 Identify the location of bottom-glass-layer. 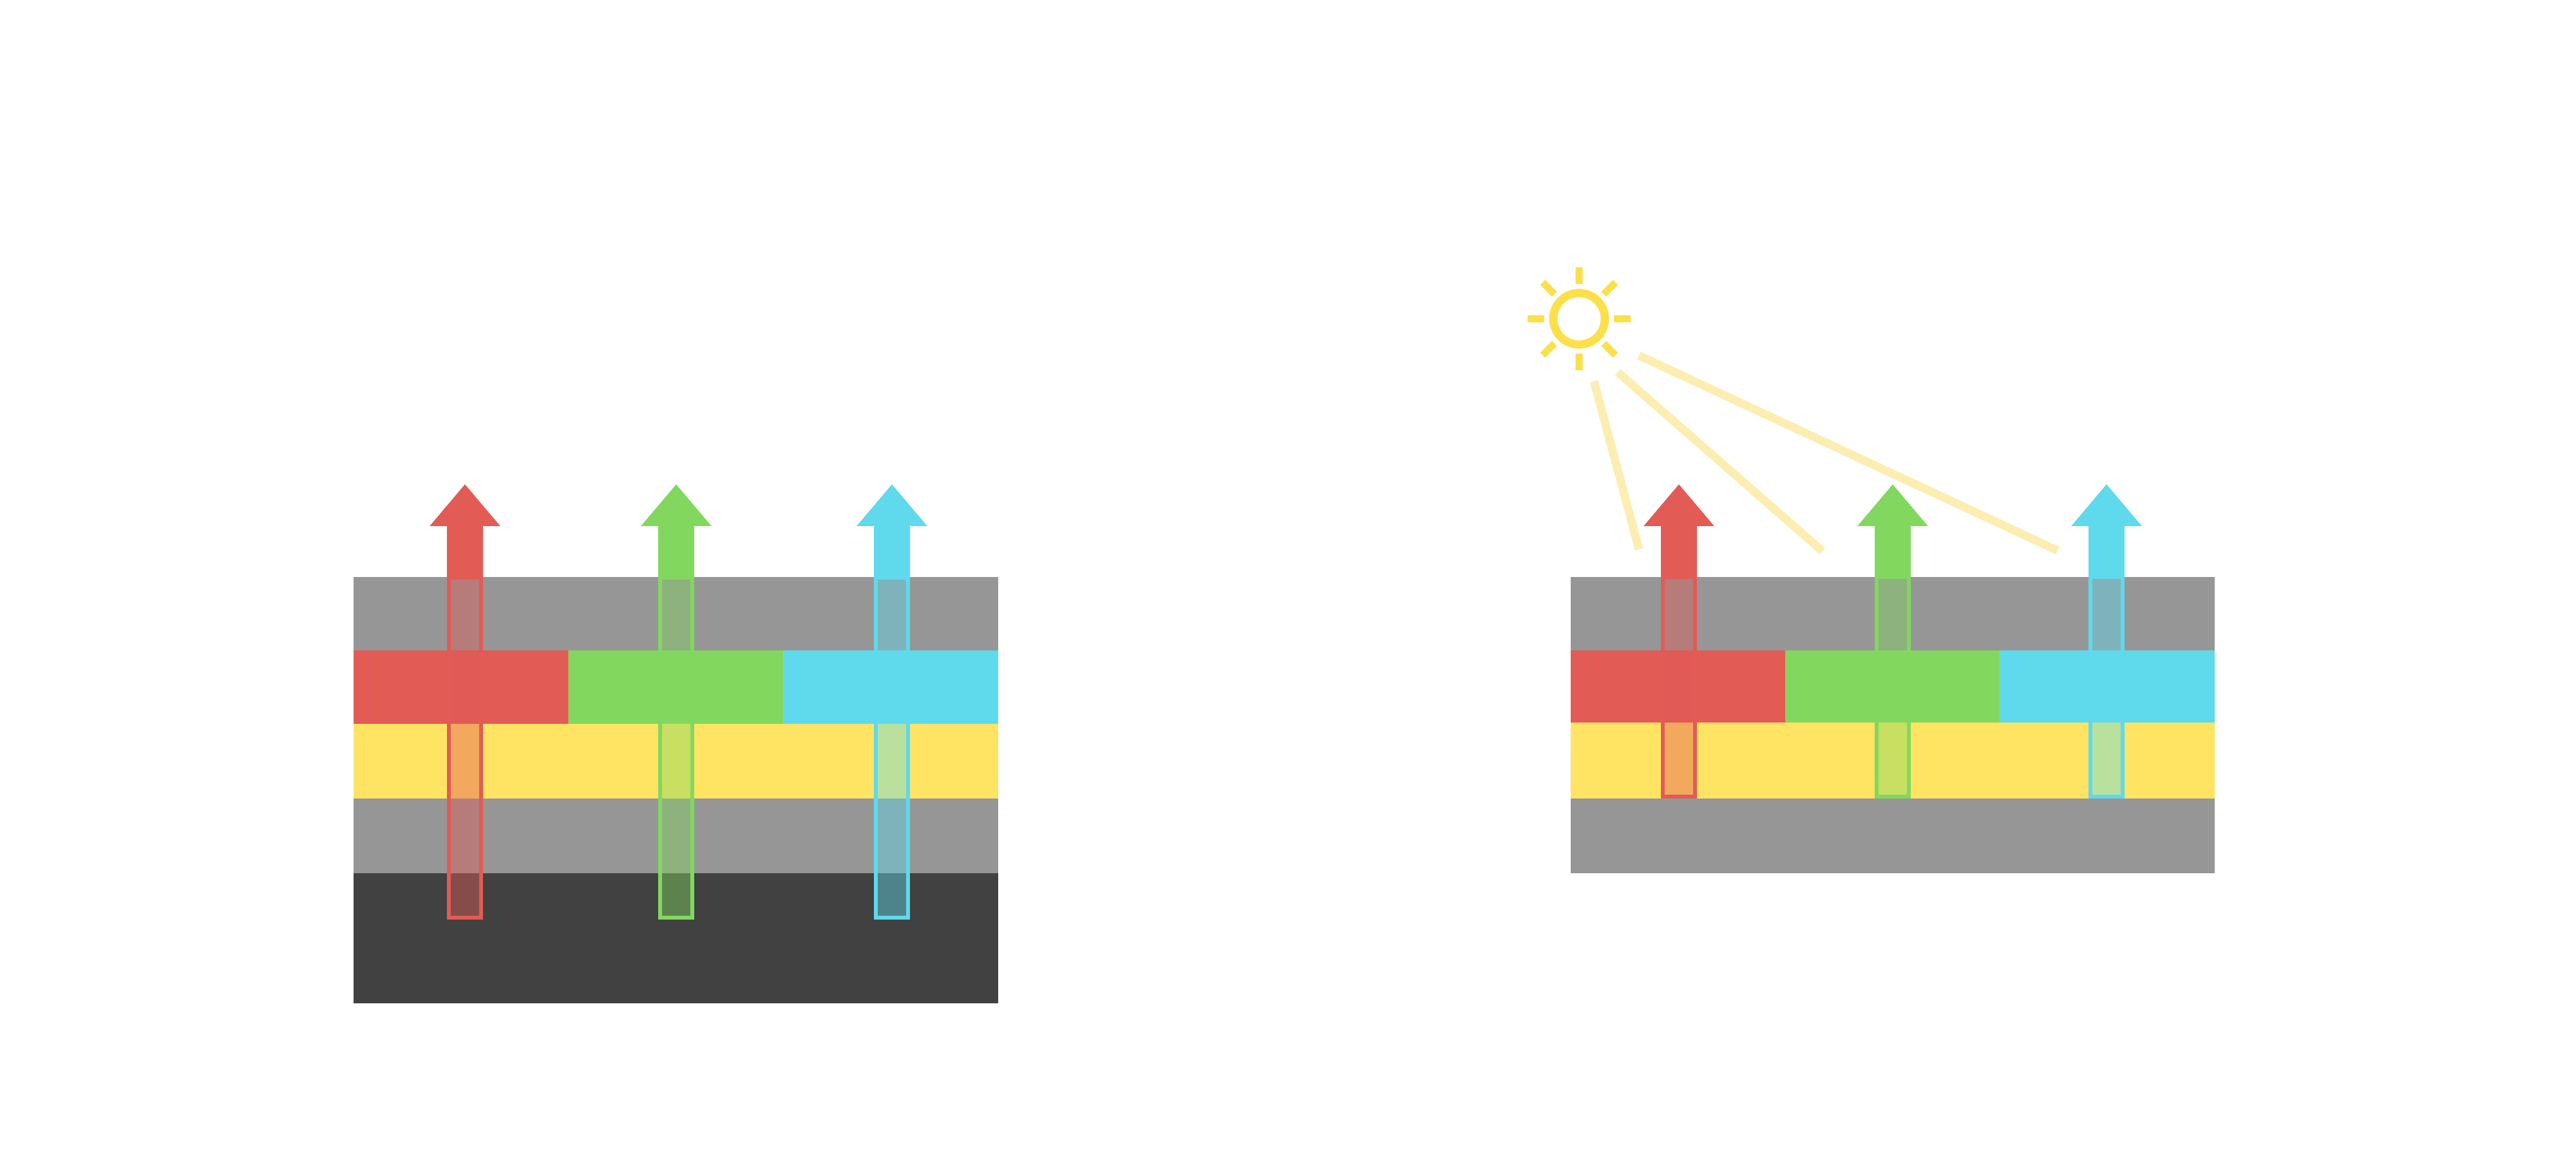
(676, 836).